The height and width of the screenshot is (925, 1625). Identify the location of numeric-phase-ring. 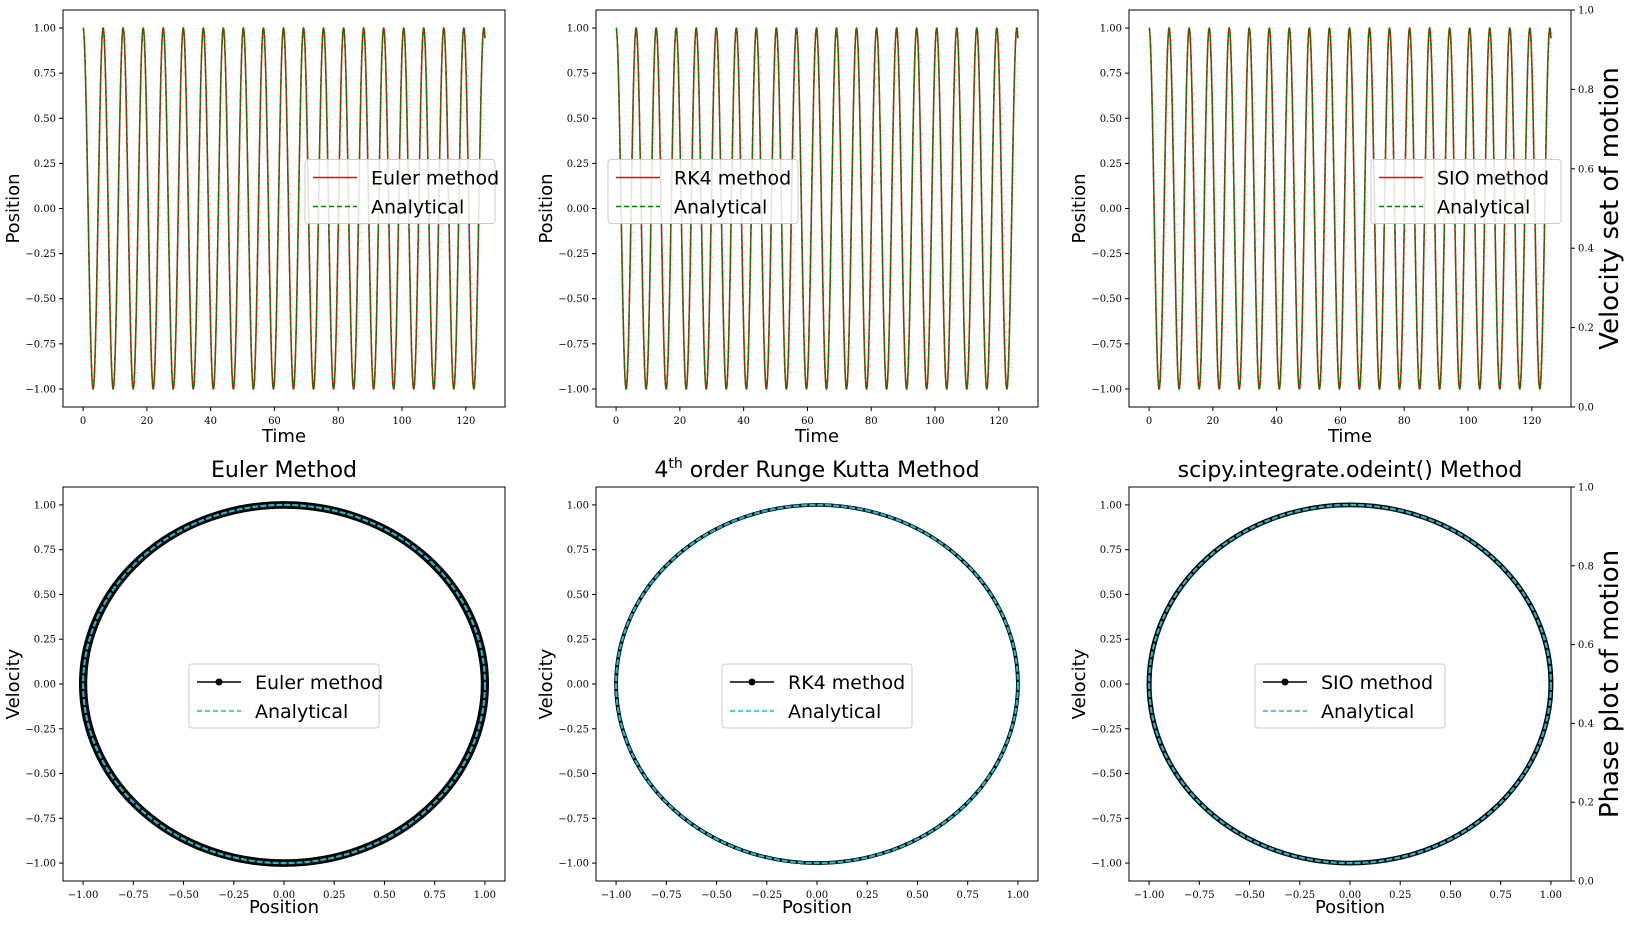
(1350, 684).